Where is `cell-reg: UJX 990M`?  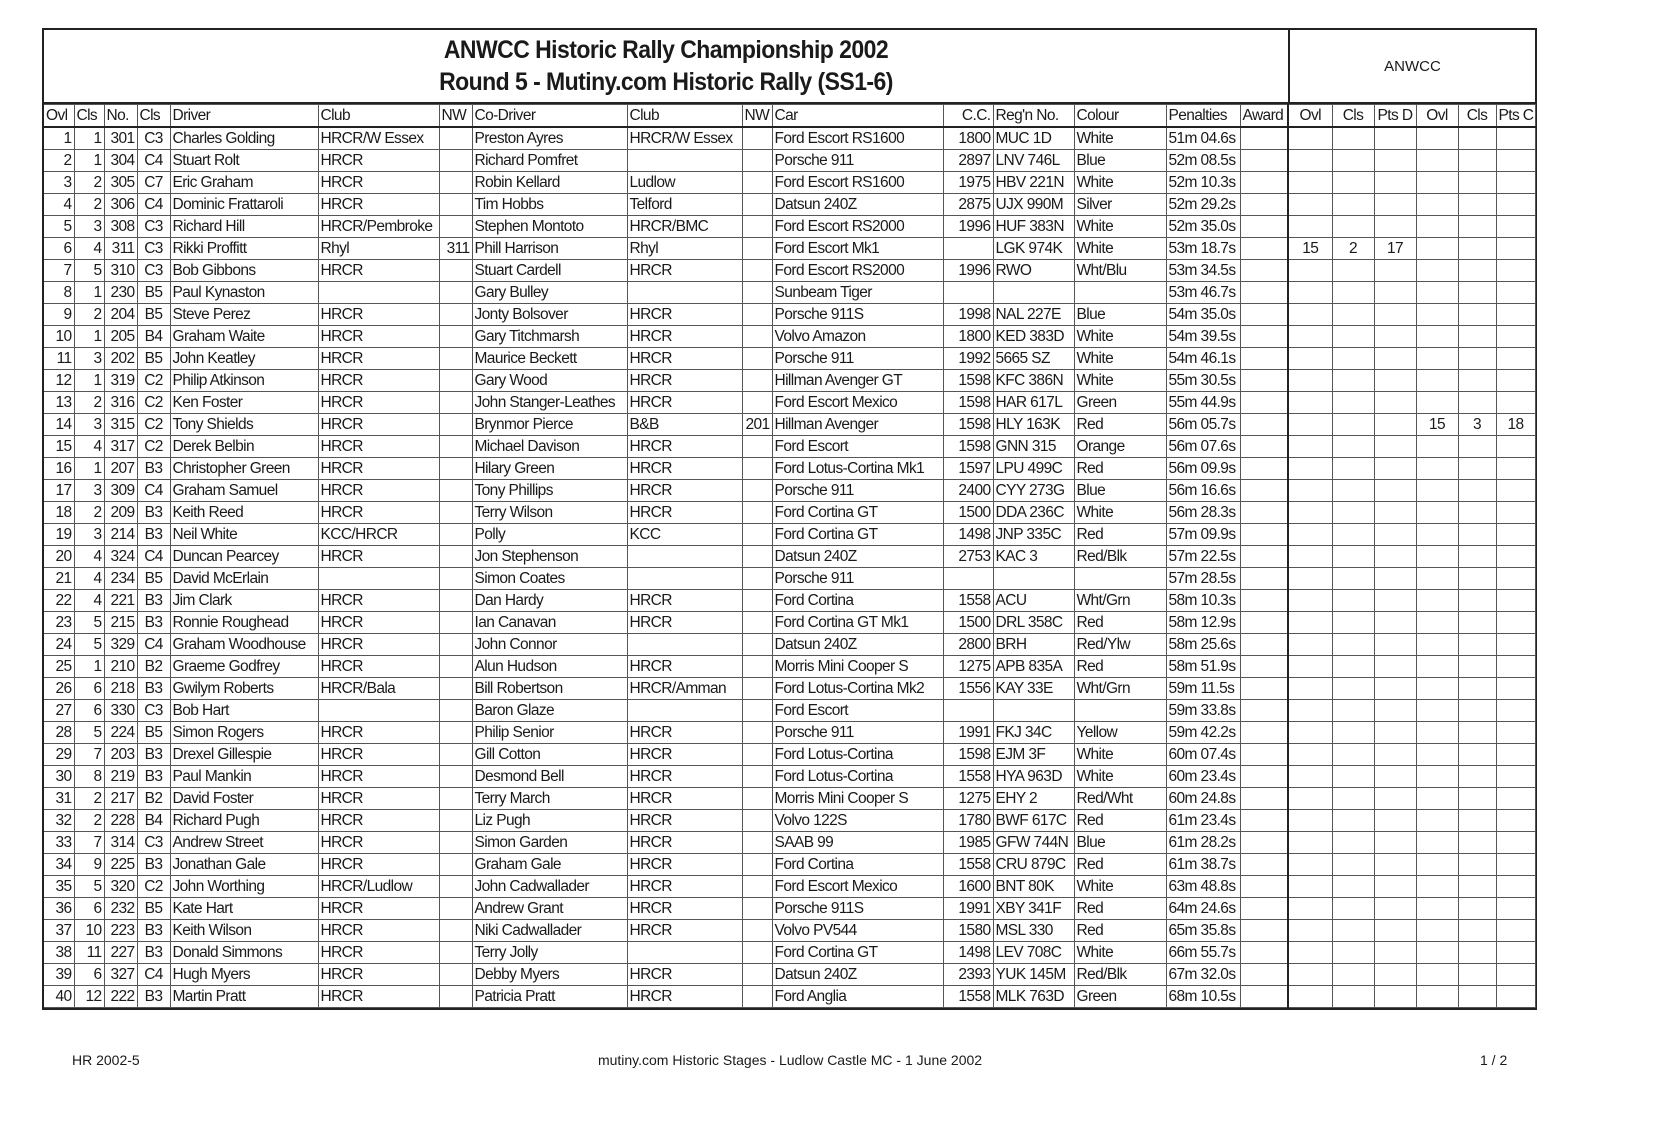
cell-reg: UJX 990M is located at coordinates (1033, 204).